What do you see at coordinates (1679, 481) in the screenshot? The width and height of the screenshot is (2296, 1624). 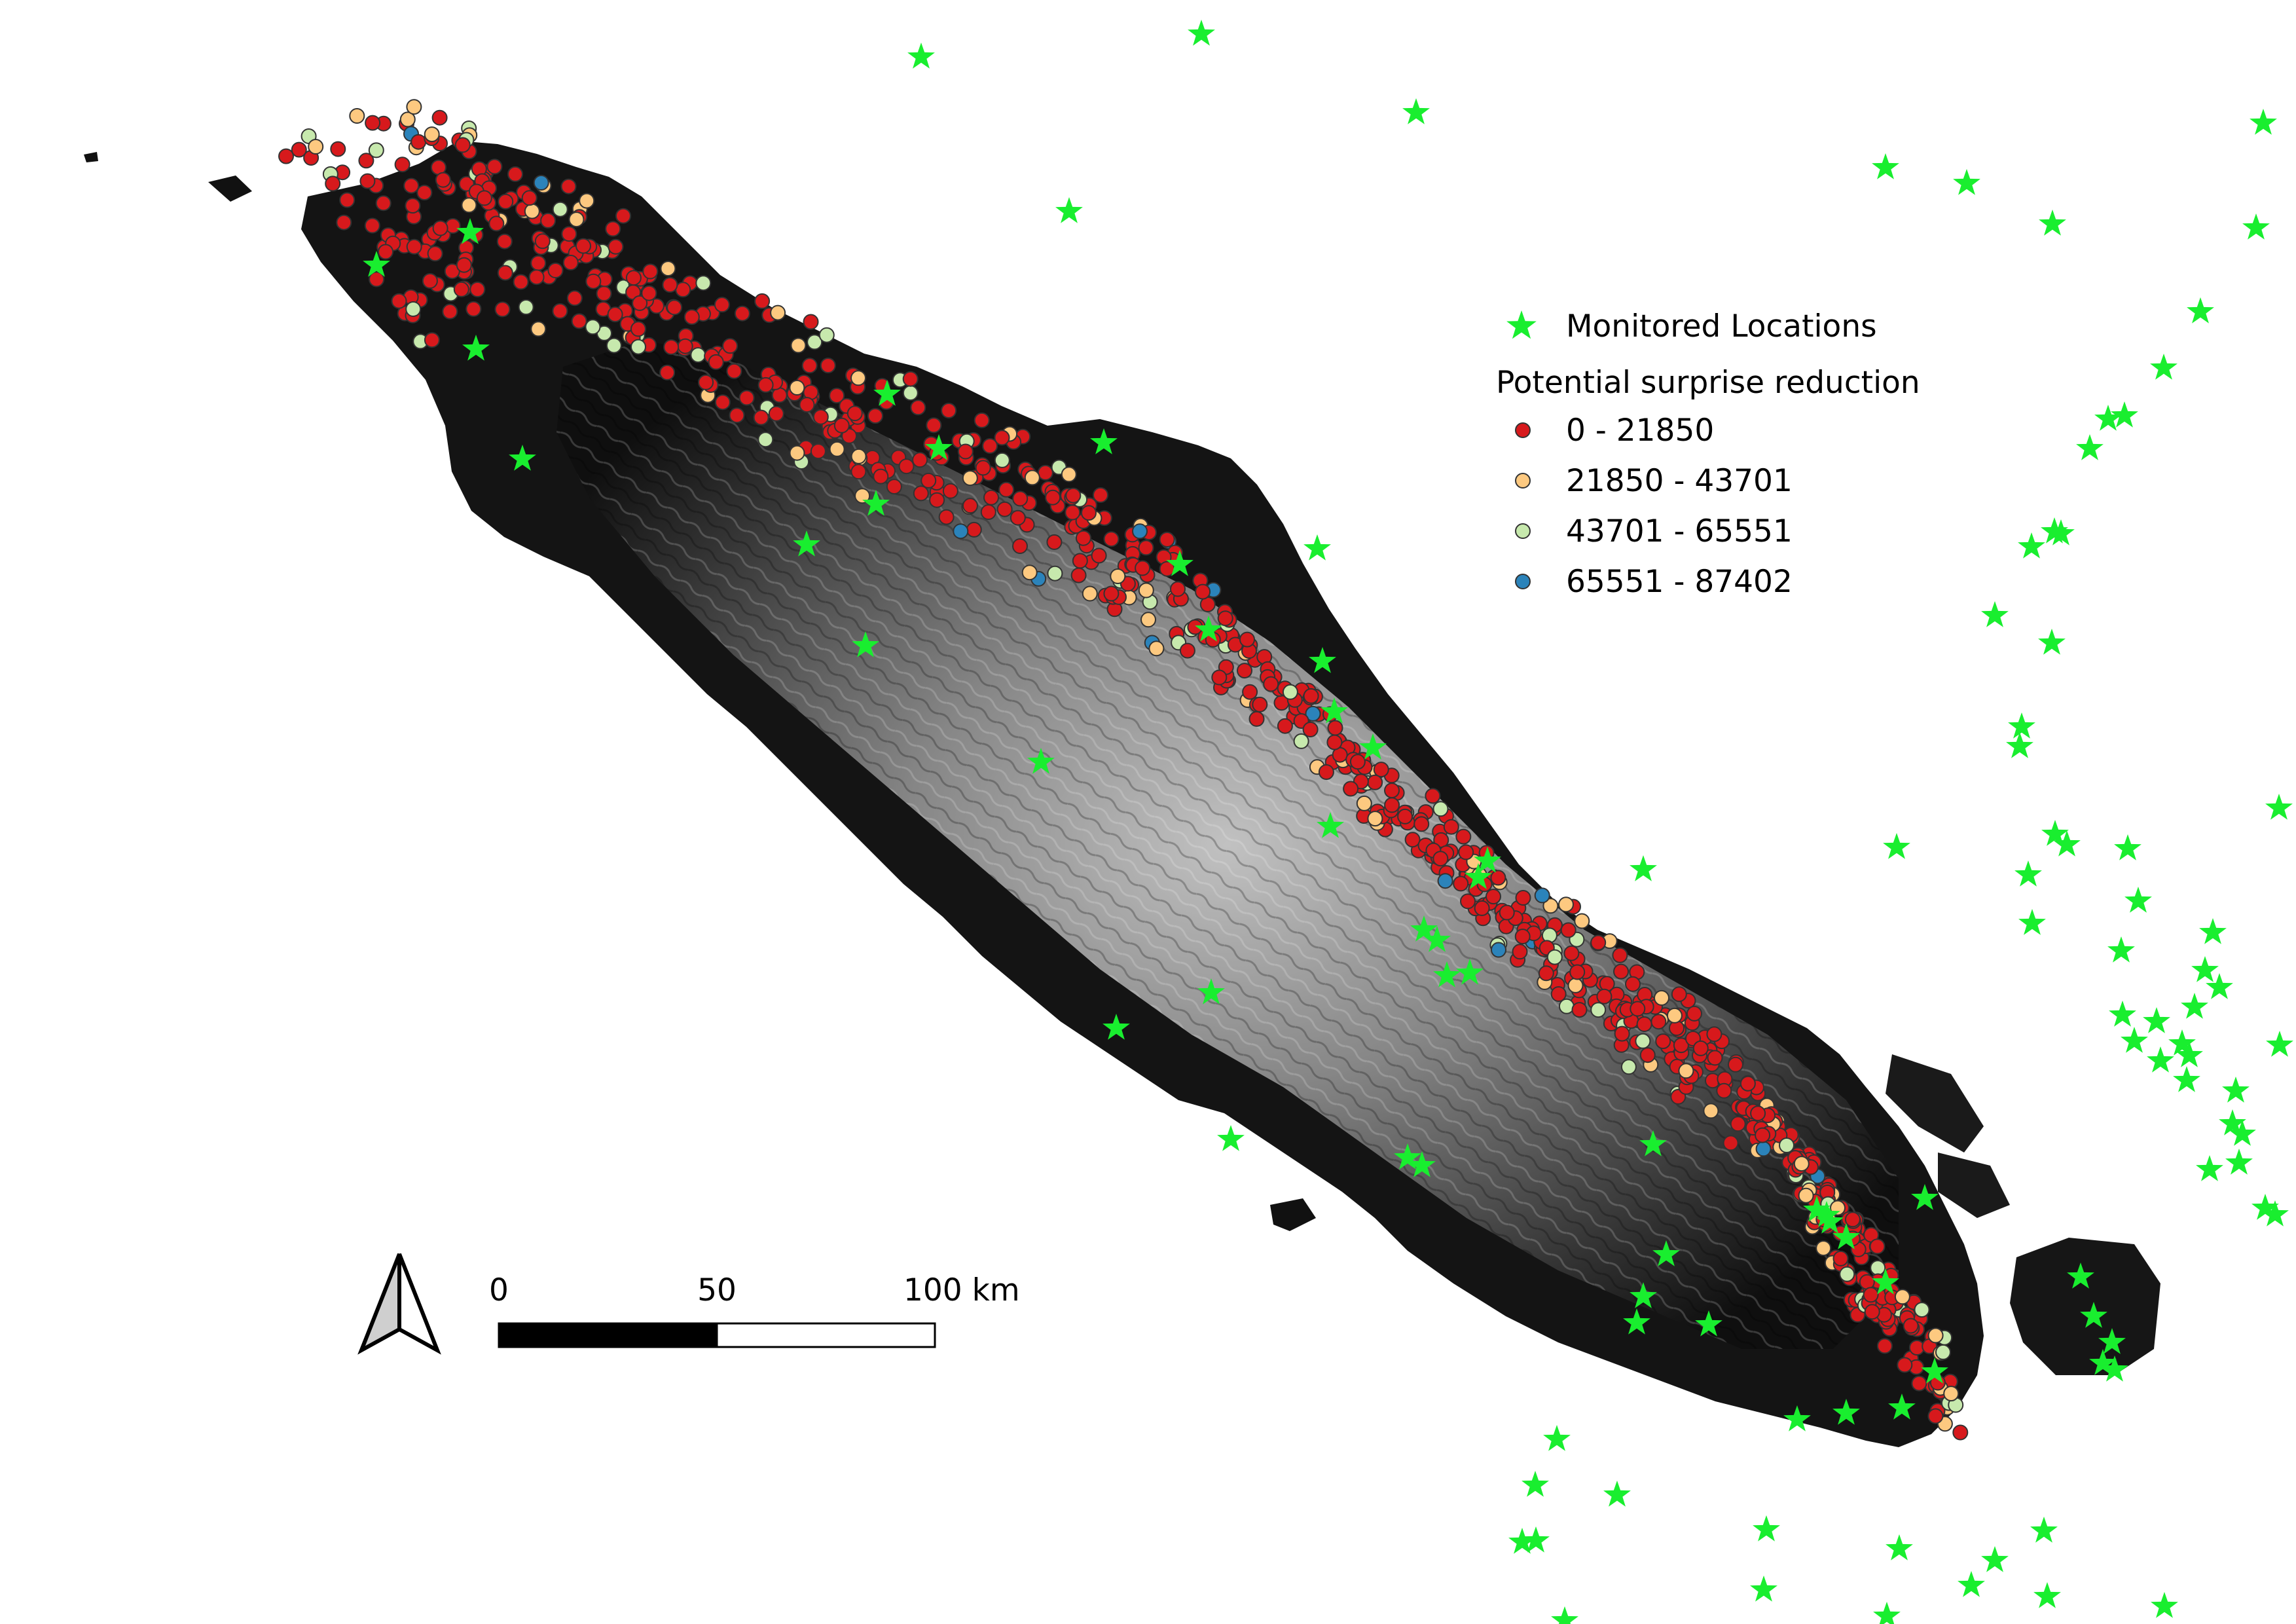 I see `legend-label-class-2: 21850 - 43701` at bounding box center [1679, 481].